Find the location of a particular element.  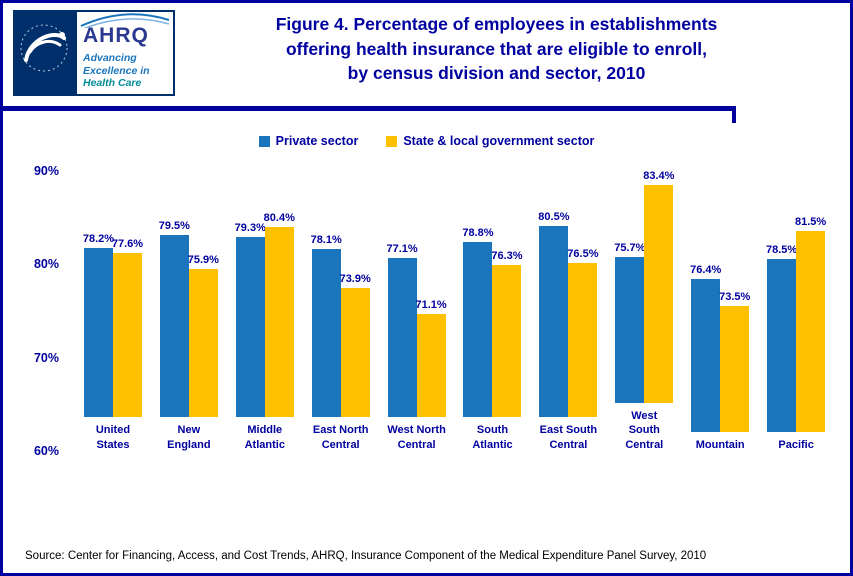

bar-value-label: 77.1% is located at coordinates (402, 248).